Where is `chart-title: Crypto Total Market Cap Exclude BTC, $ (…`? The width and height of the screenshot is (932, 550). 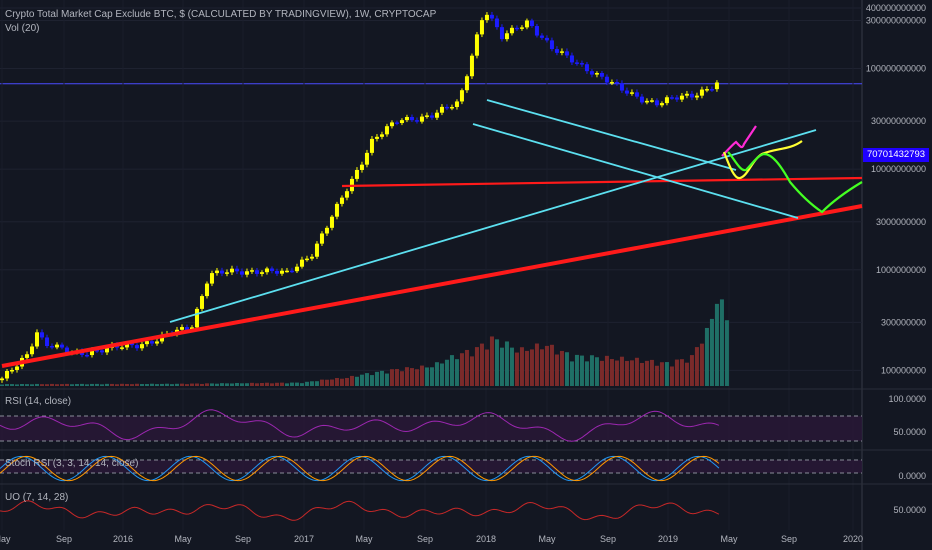
chart-title: Crypto Total Market Cap Exclude BTC, $ (… is located at coordinates (221, 14).